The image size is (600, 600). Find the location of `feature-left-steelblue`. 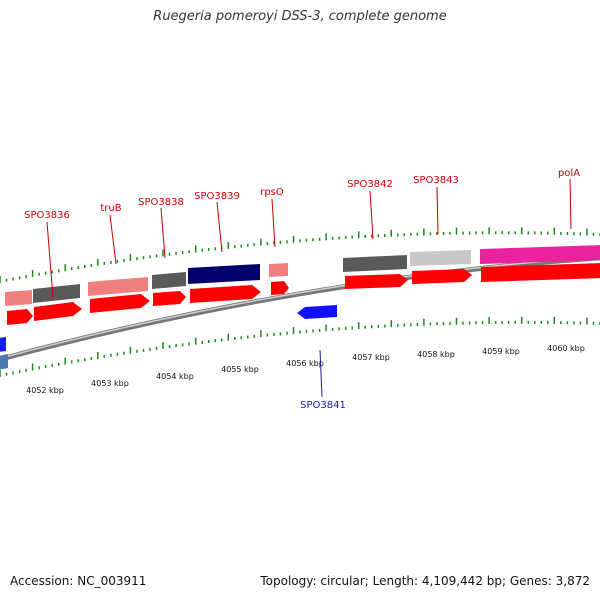

feature-left-steelblue is located at coordinates (4, 362).